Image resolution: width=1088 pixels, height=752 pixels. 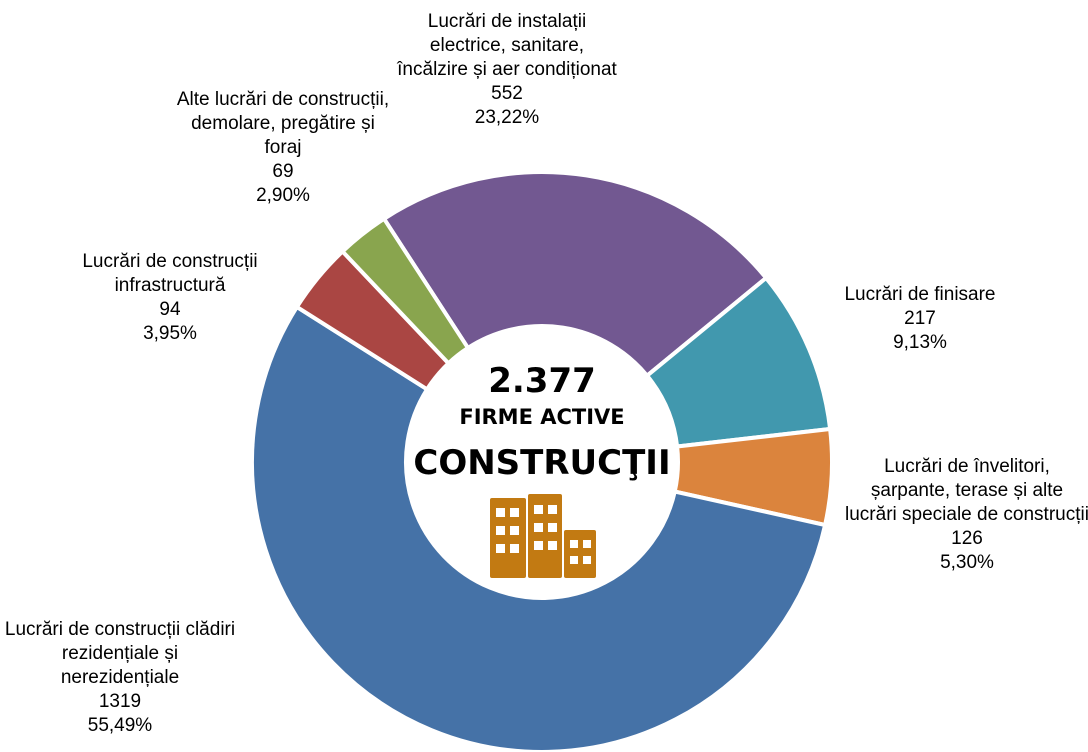 What do you see at coordinates (543, 536) in the screenshot?
I see `building-icon` at bounding box center [543, 536].